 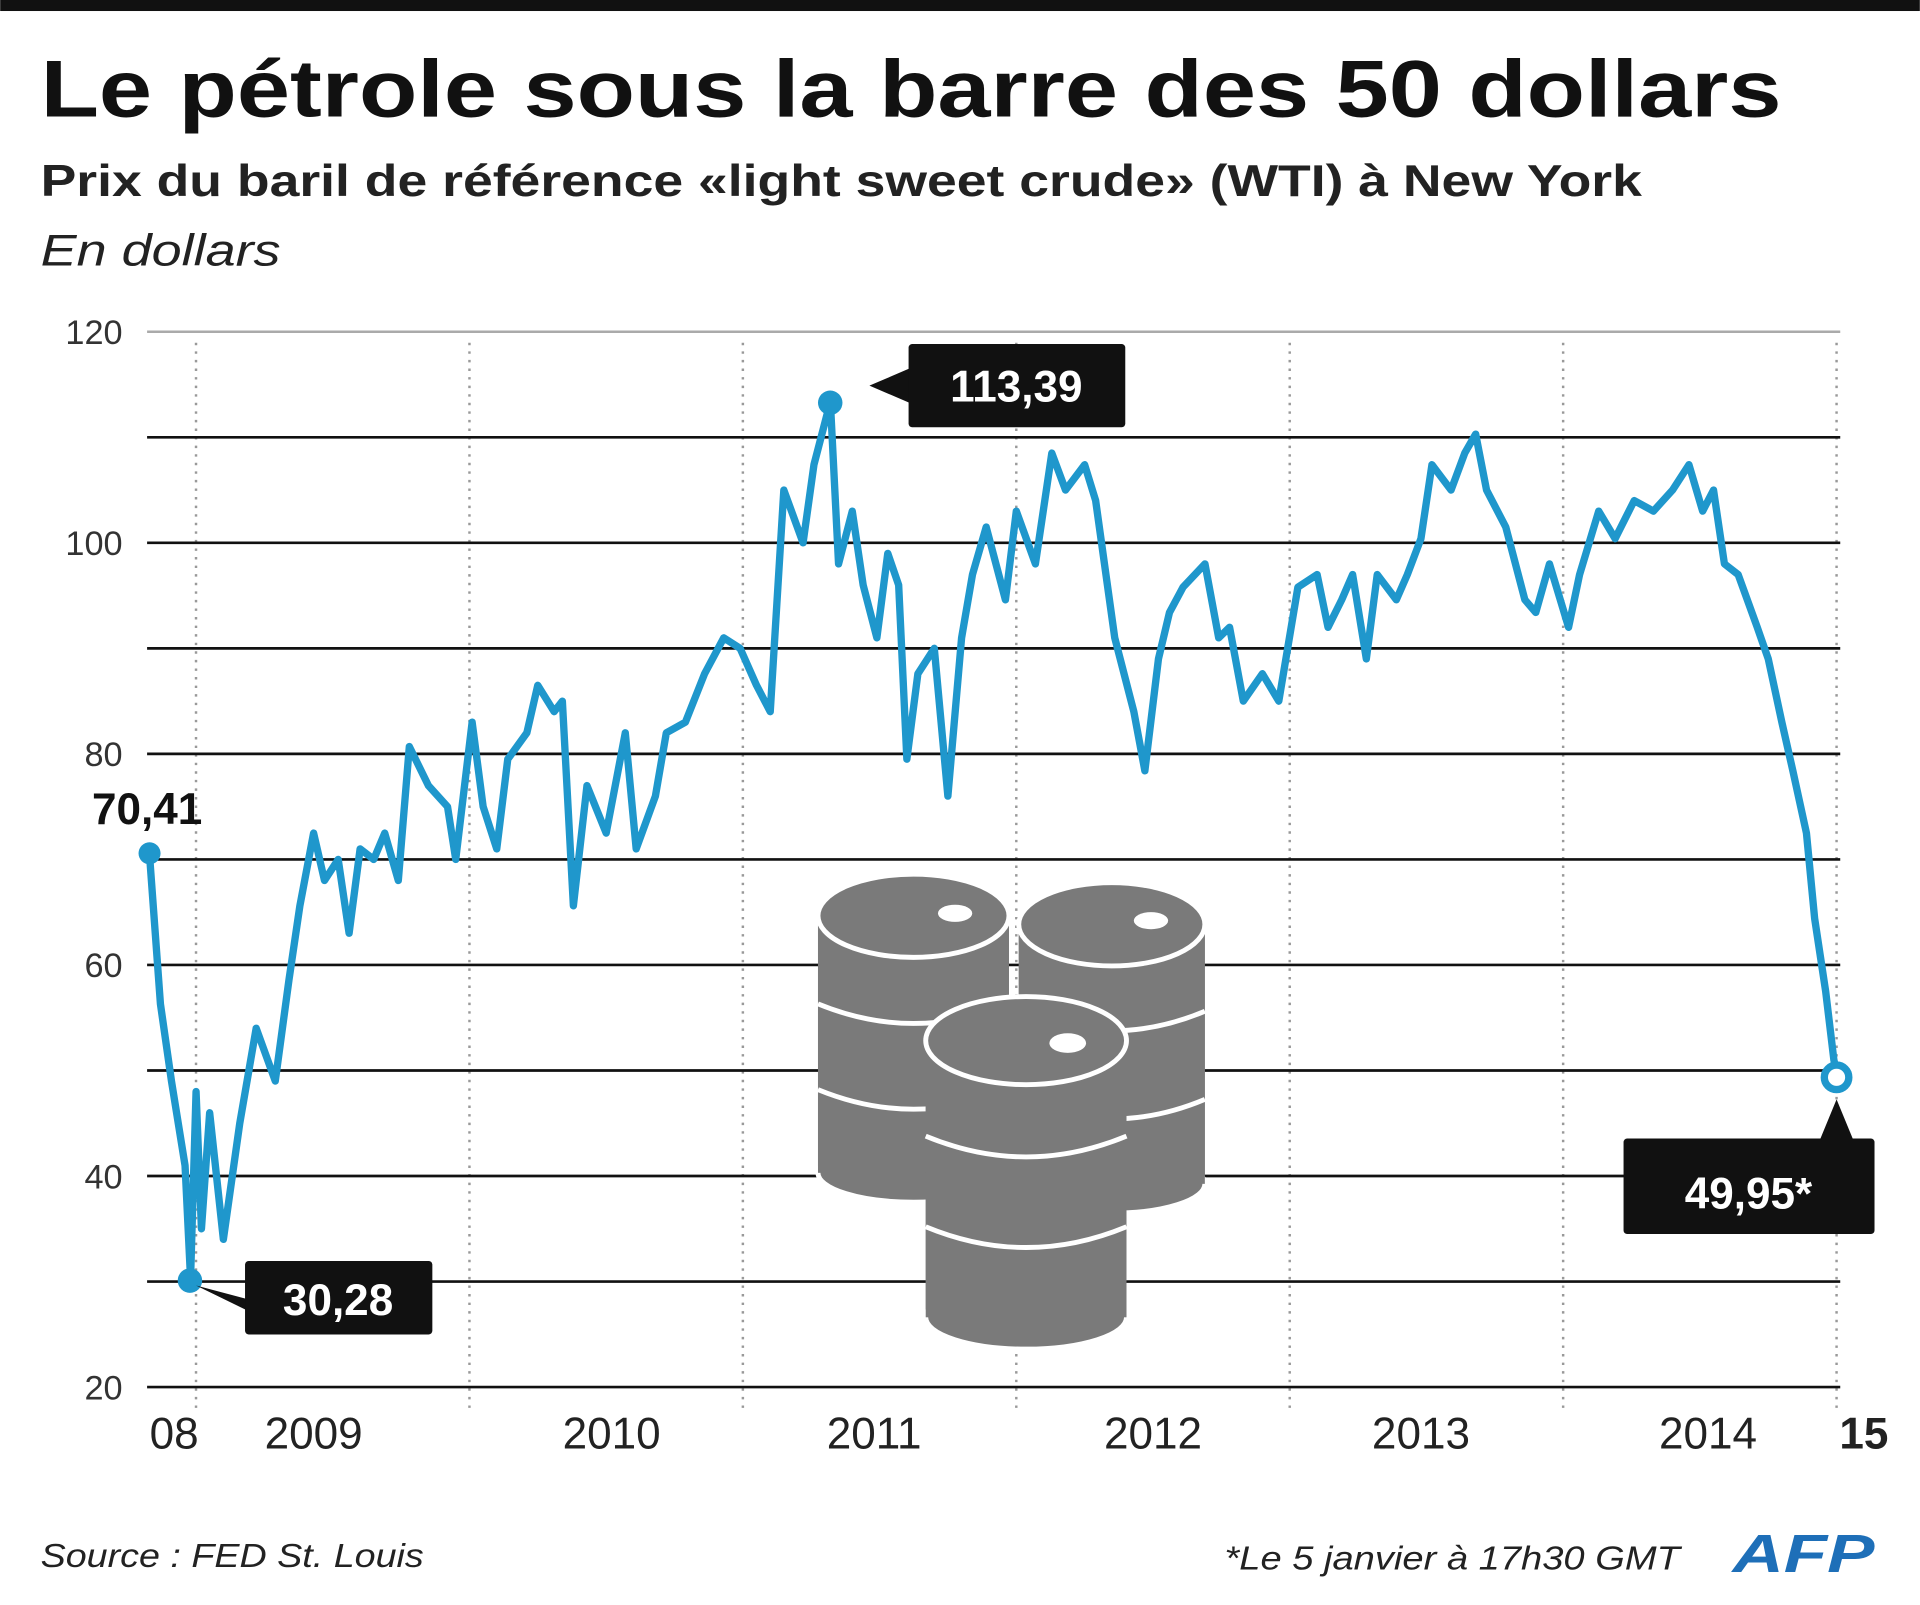 What do you see at coordinates (1026, 1173) in the screenshot?
I see `barrel-icon` at bounding box center [1026, 1173].